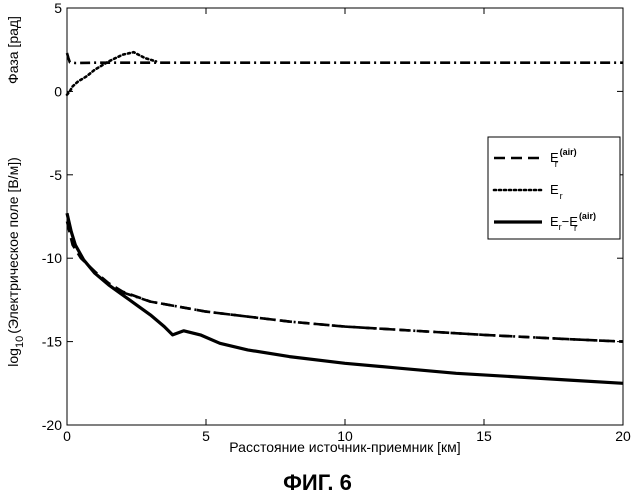 The image size is (635, 500). Describe the element at coordinates (52, 258) in the screenshot. I see `y-tick-label-2: -10` at that location.